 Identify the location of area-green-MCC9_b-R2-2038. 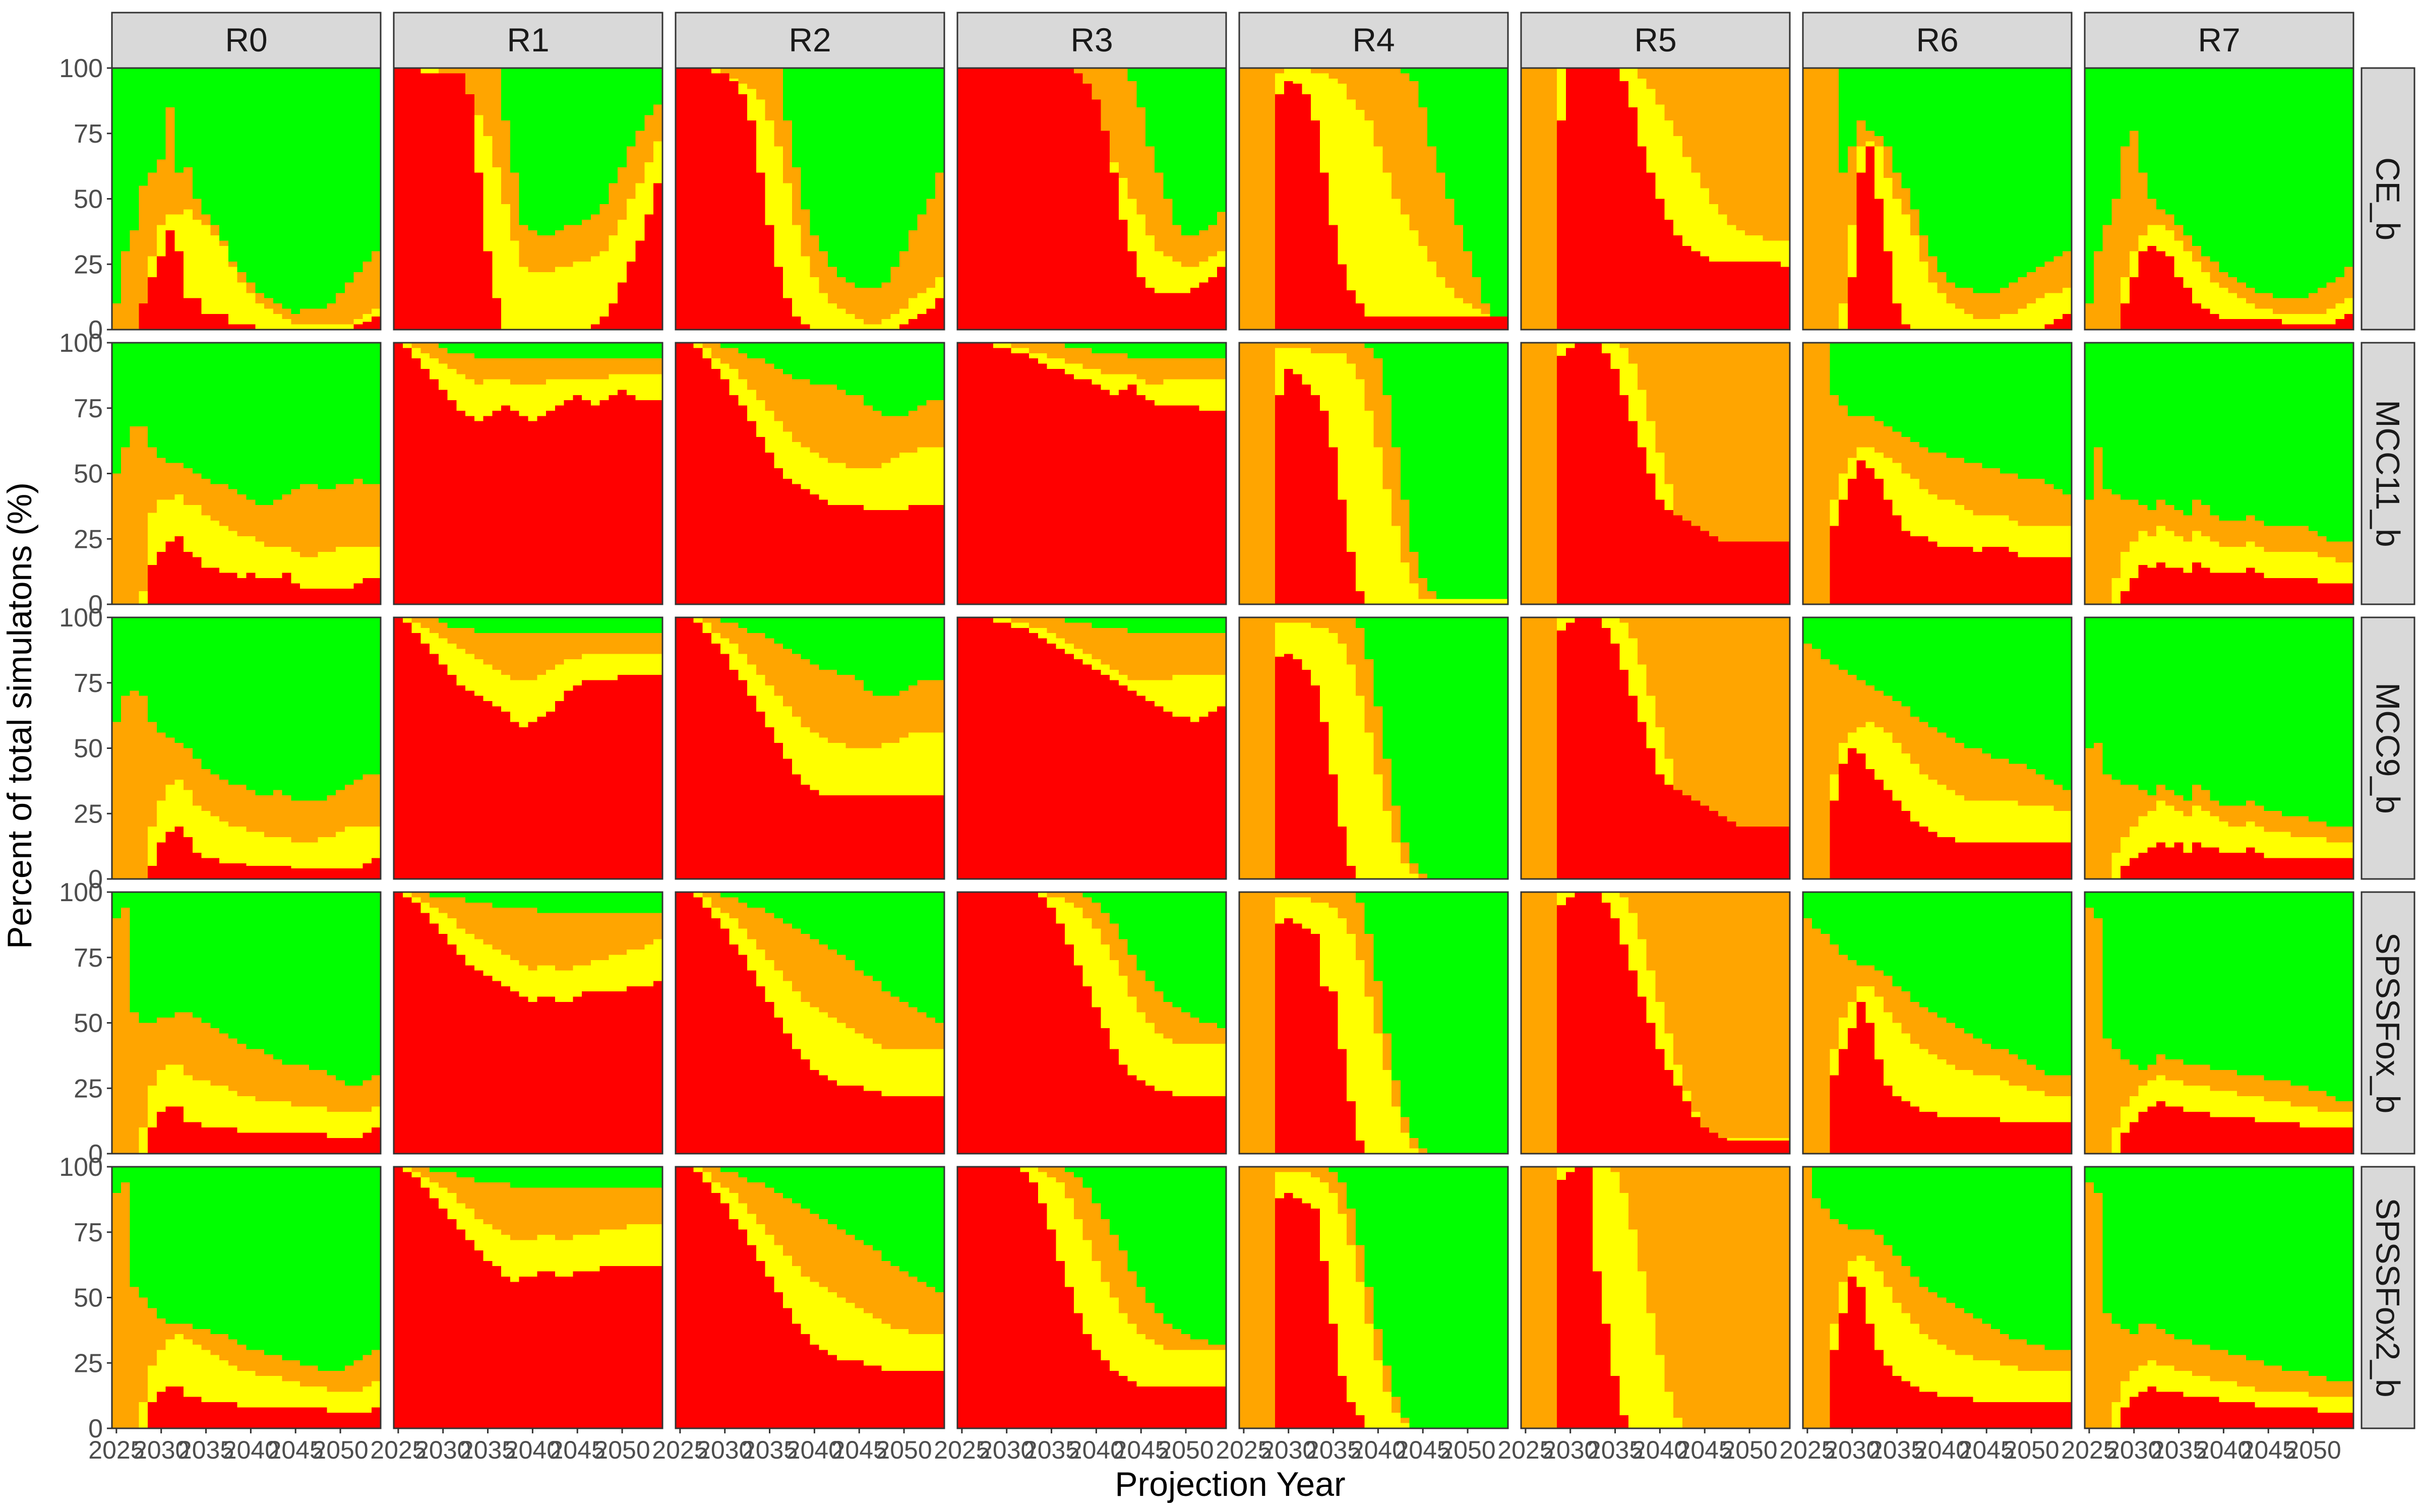
(797, 636).